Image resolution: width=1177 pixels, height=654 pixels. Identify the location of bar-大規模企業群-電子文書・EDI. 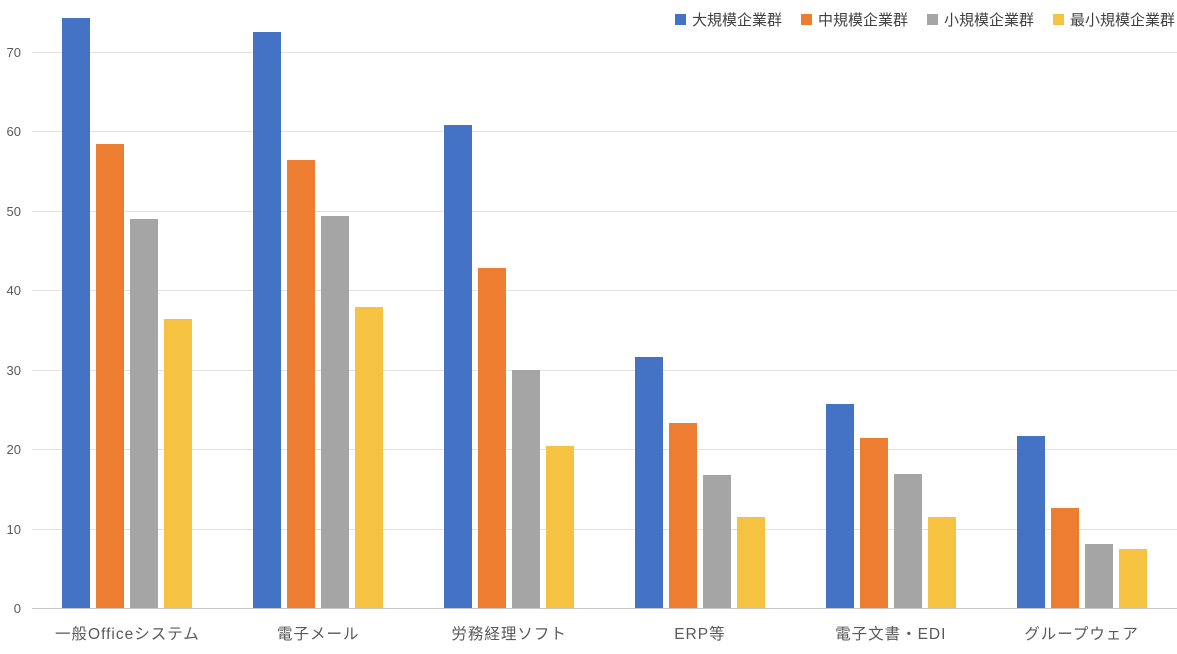
(839, 506).